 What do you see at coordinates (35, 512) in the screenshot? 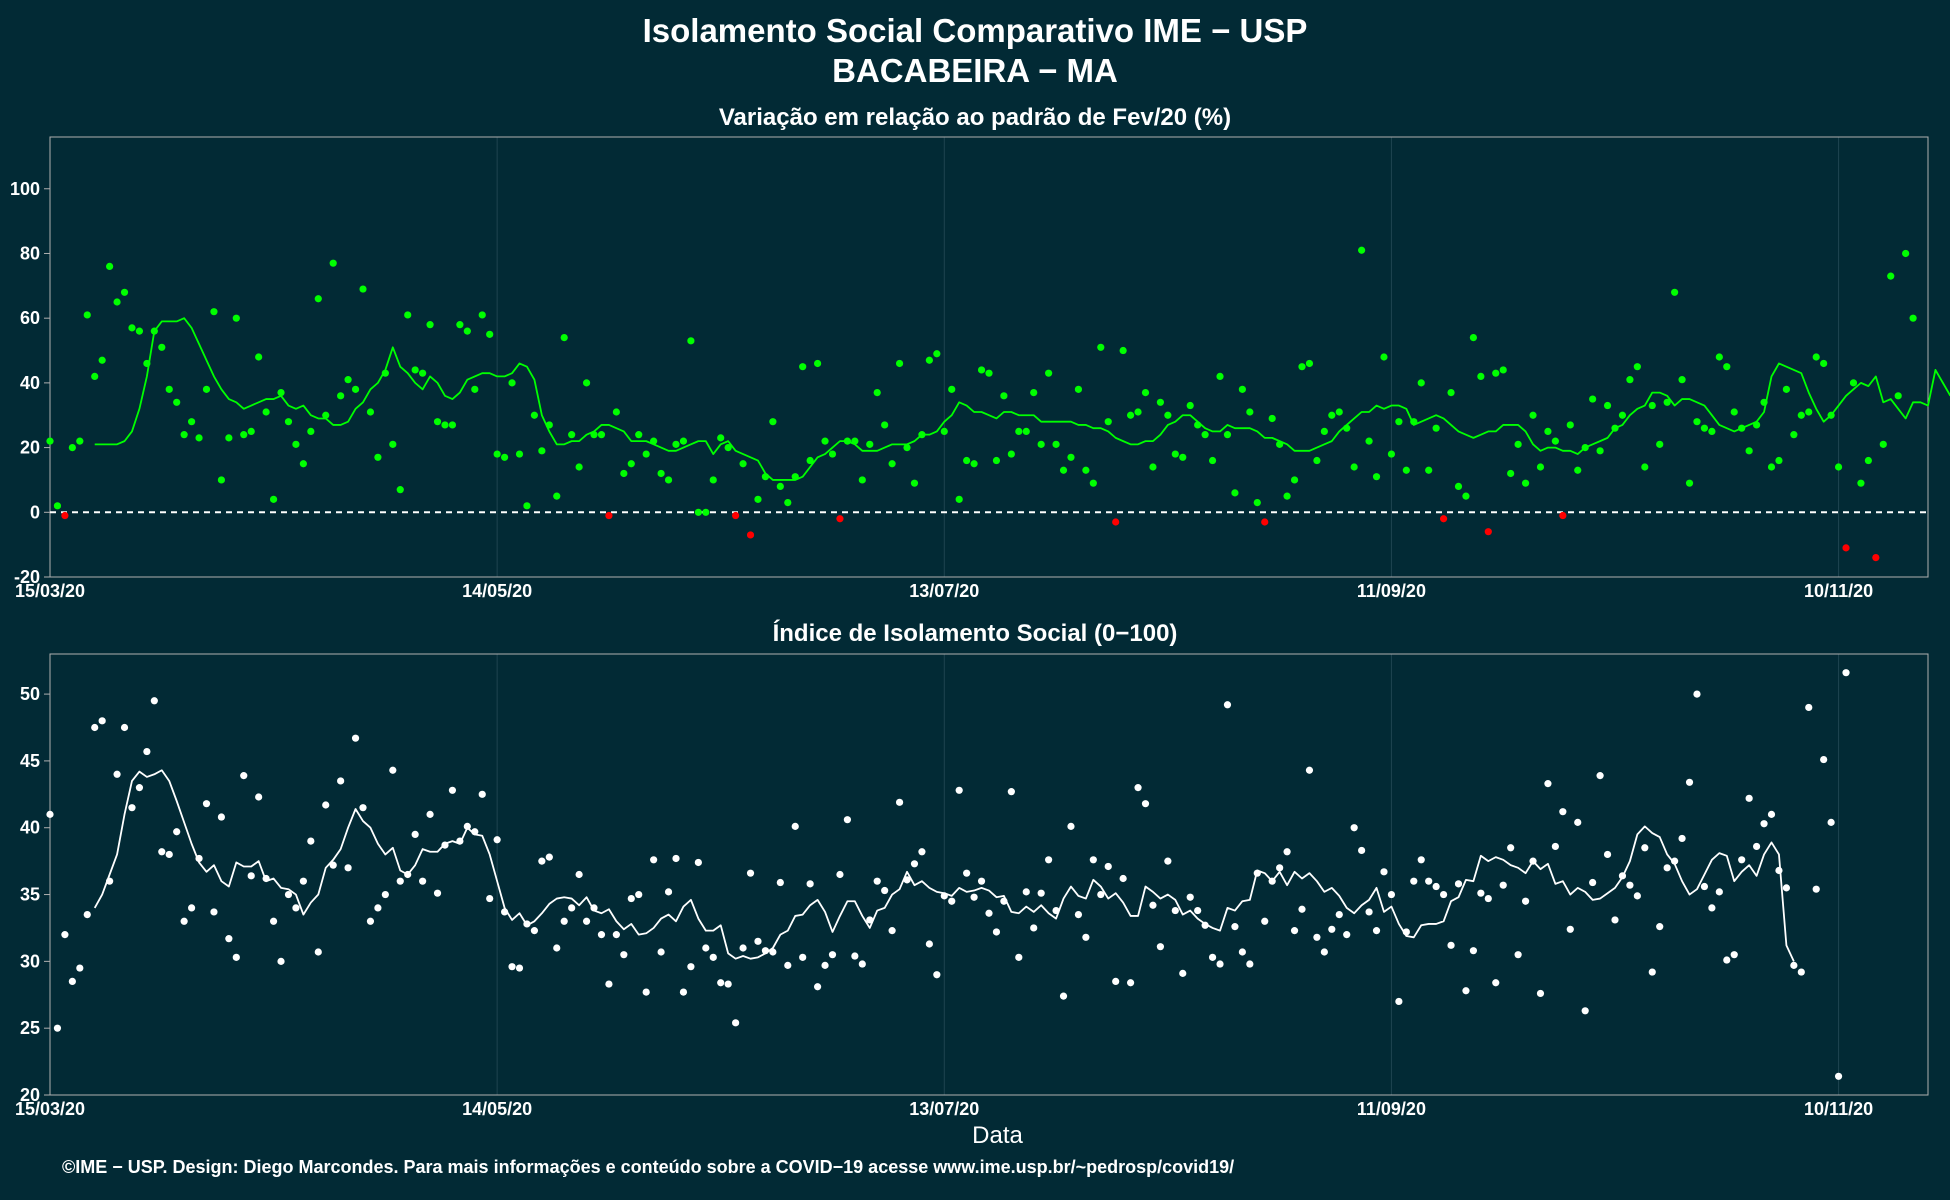
I see `y-tick-label: 0` at bounding box center [35, 512].